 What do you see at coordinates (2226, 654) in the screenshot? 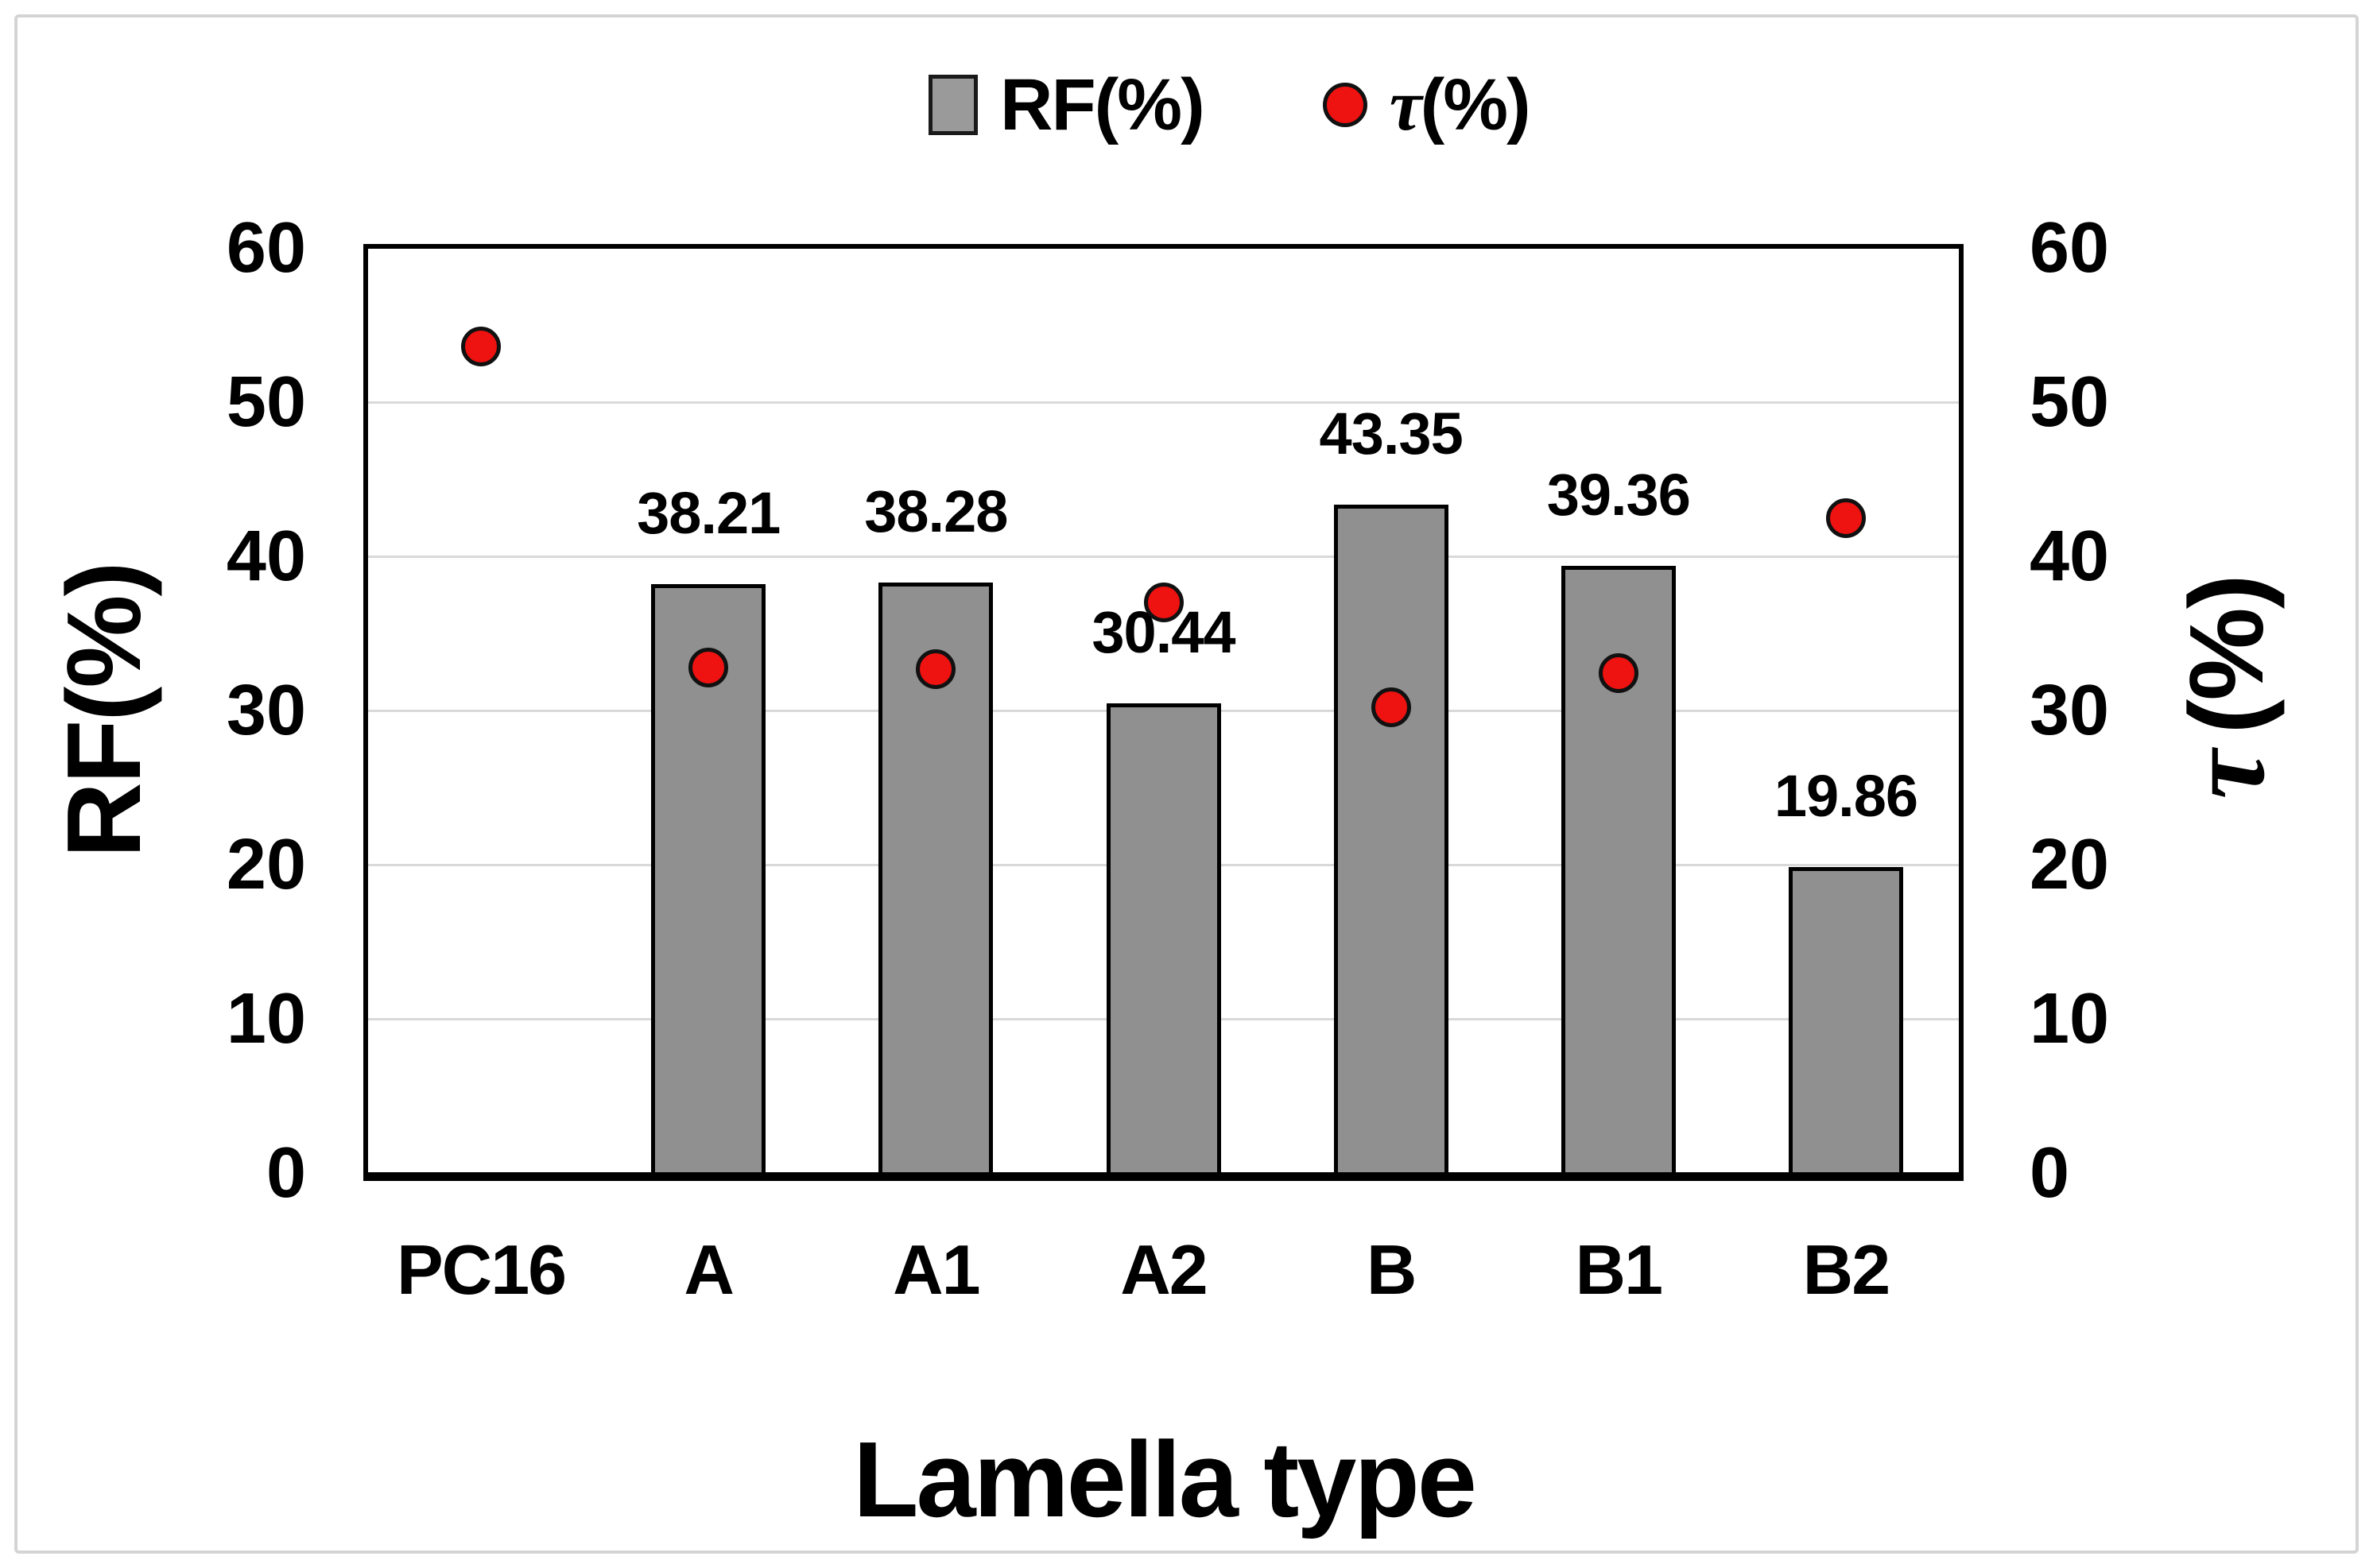
I see `right-axis-title-rest: (%)` at bounding box center [2226, 654].